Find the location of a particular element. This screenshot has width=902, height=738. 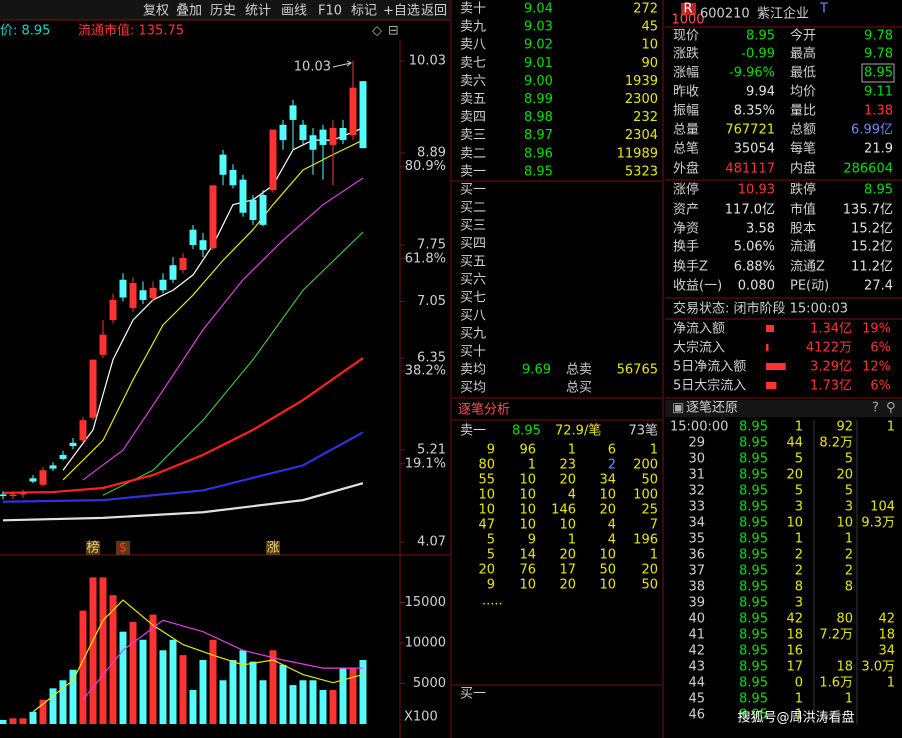

trade-cell: 8 is located at coordinates (849, 587).